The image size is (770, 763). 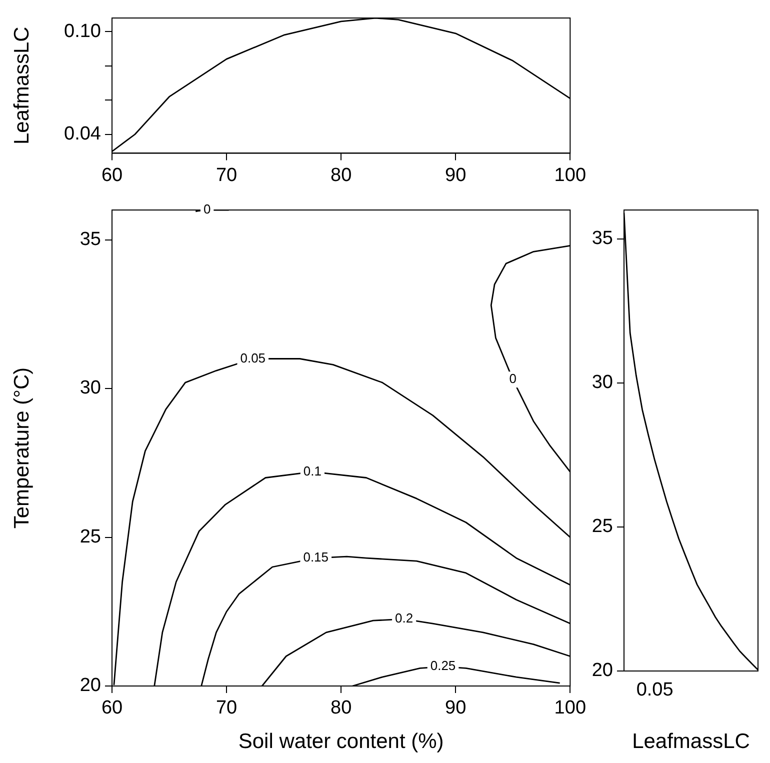 What do you see at coordinates (22, 448) in the screenshot?
I see `y-axis-title: Temperature (°C)` at bounding box center [22, 448].